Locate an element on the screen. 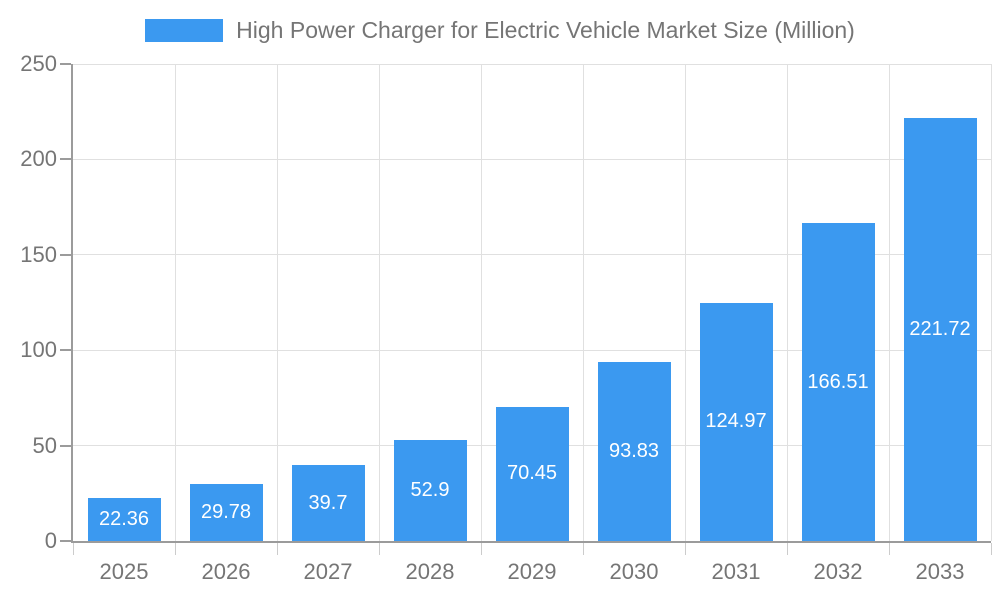  bar-2028: 52.9 is located at coordinates (430, 490).